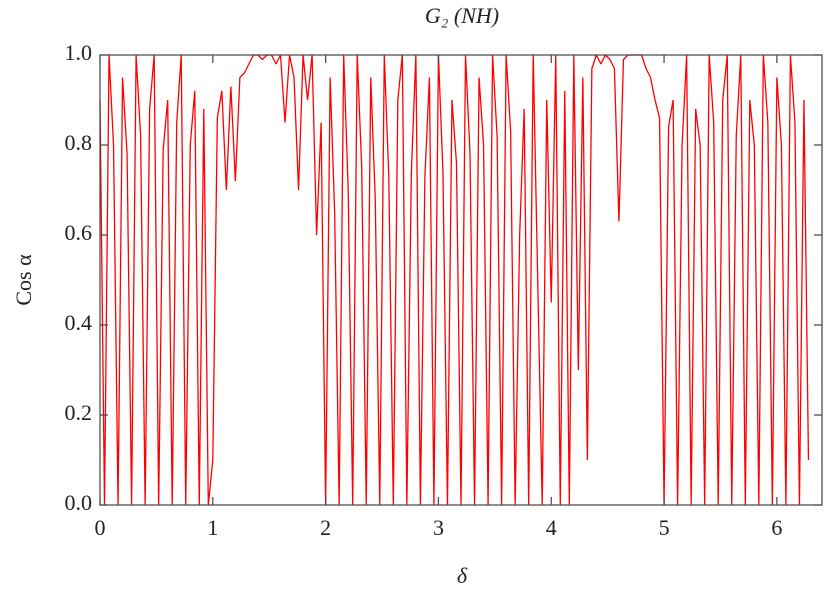 The height and width of the screenshot is (602, 830). I want to click on x-tick-label: 0, so click(100, 527).